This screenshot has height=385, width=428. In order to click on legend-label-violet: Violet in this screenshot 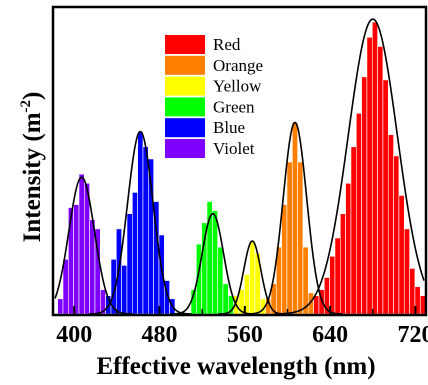, I will do `click(234, 148)`.